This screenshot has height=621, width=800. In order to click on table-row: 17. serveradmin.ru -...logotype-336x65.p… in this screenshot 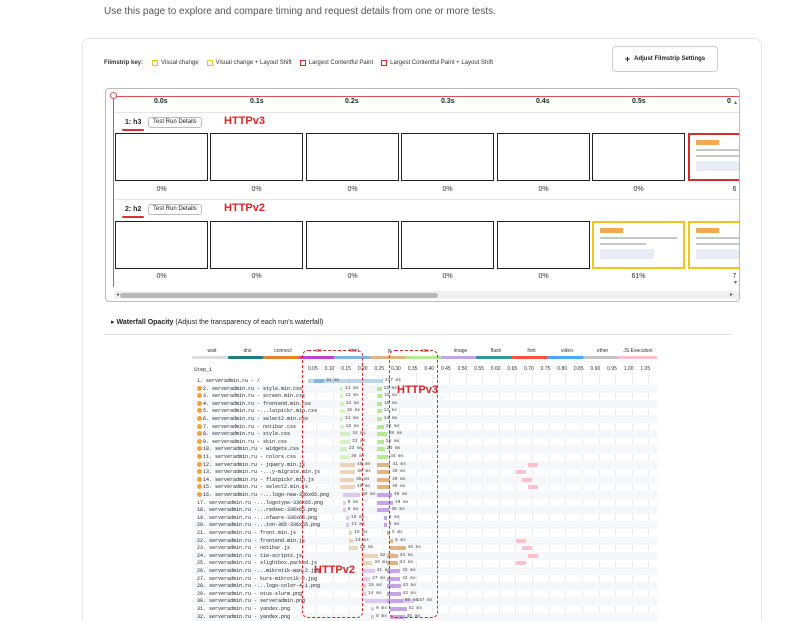, I will do `click(424, 503)`.